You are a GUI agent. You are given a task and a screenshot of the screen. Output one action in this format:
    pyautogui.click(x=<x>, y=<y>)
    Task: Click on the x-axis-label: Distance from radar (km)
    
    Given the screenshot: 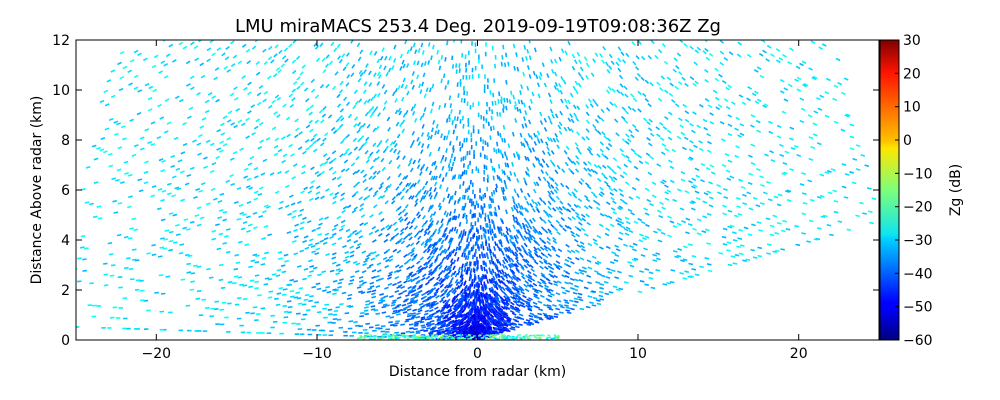 What is the action you would take?
    pyautogui.click(x=477, y=372)
    